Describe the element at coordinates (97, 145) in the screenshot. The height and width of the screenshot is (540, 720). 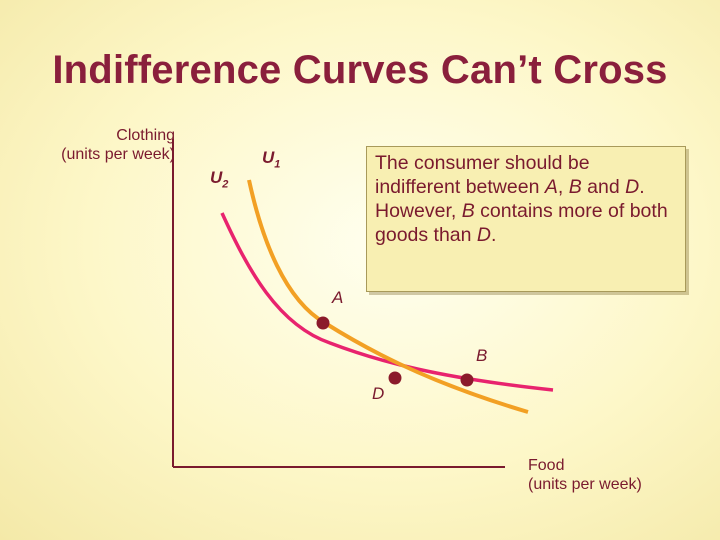
I see `y-axis-label: Clothing (units per week)` at that location.